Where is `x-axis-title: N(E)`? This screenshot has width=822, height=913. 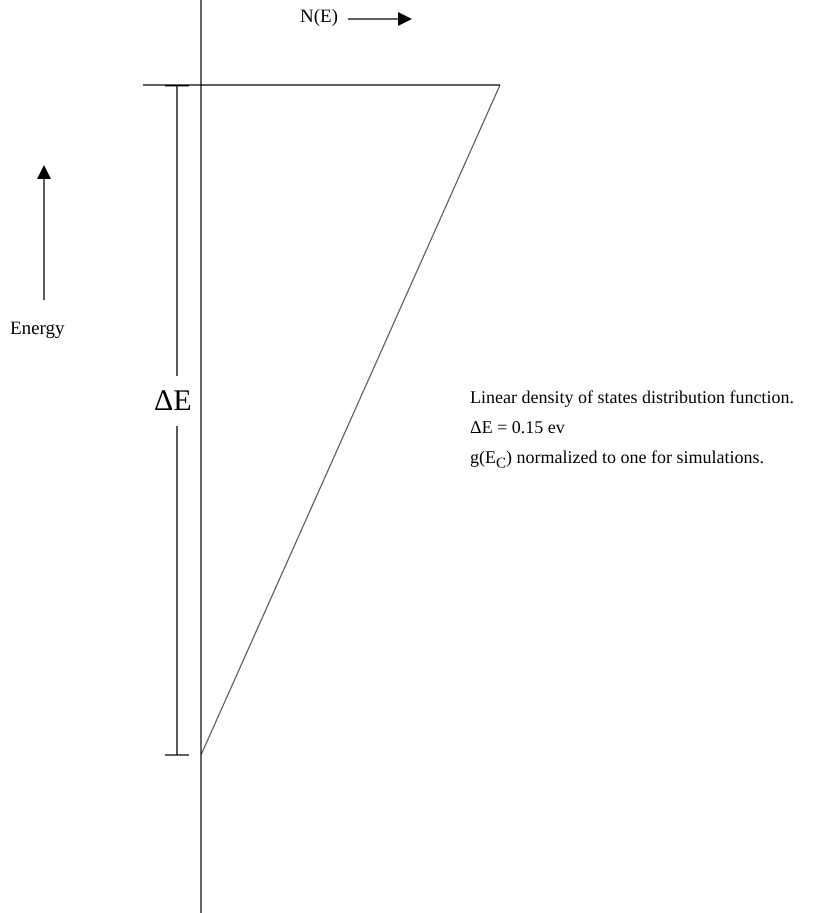
x-axis-title: N(E) is located at coordinates (319, 17).